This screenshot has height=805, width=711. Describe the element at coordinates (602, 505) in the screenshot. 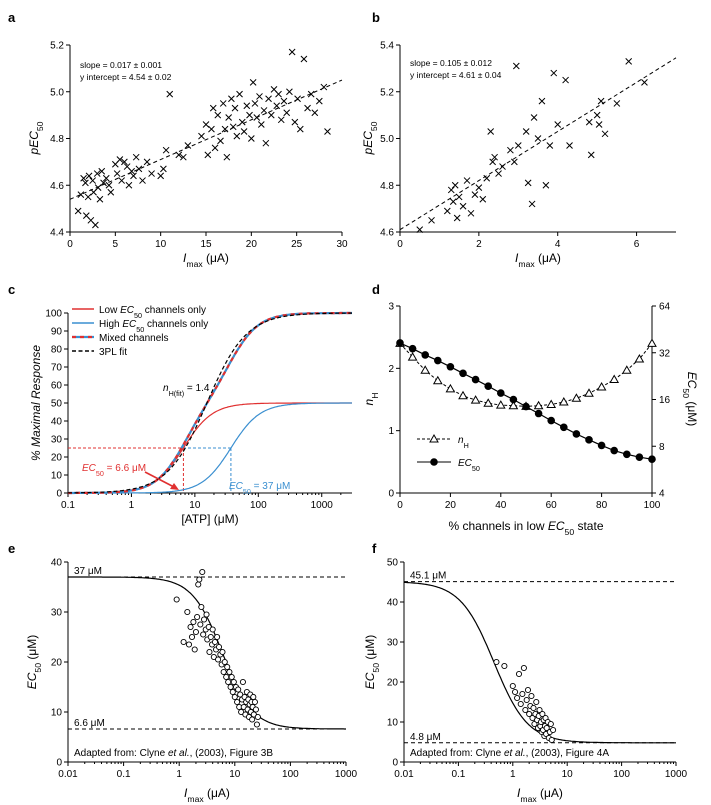

I see `panel-d-xtick-label: 80` at that location.